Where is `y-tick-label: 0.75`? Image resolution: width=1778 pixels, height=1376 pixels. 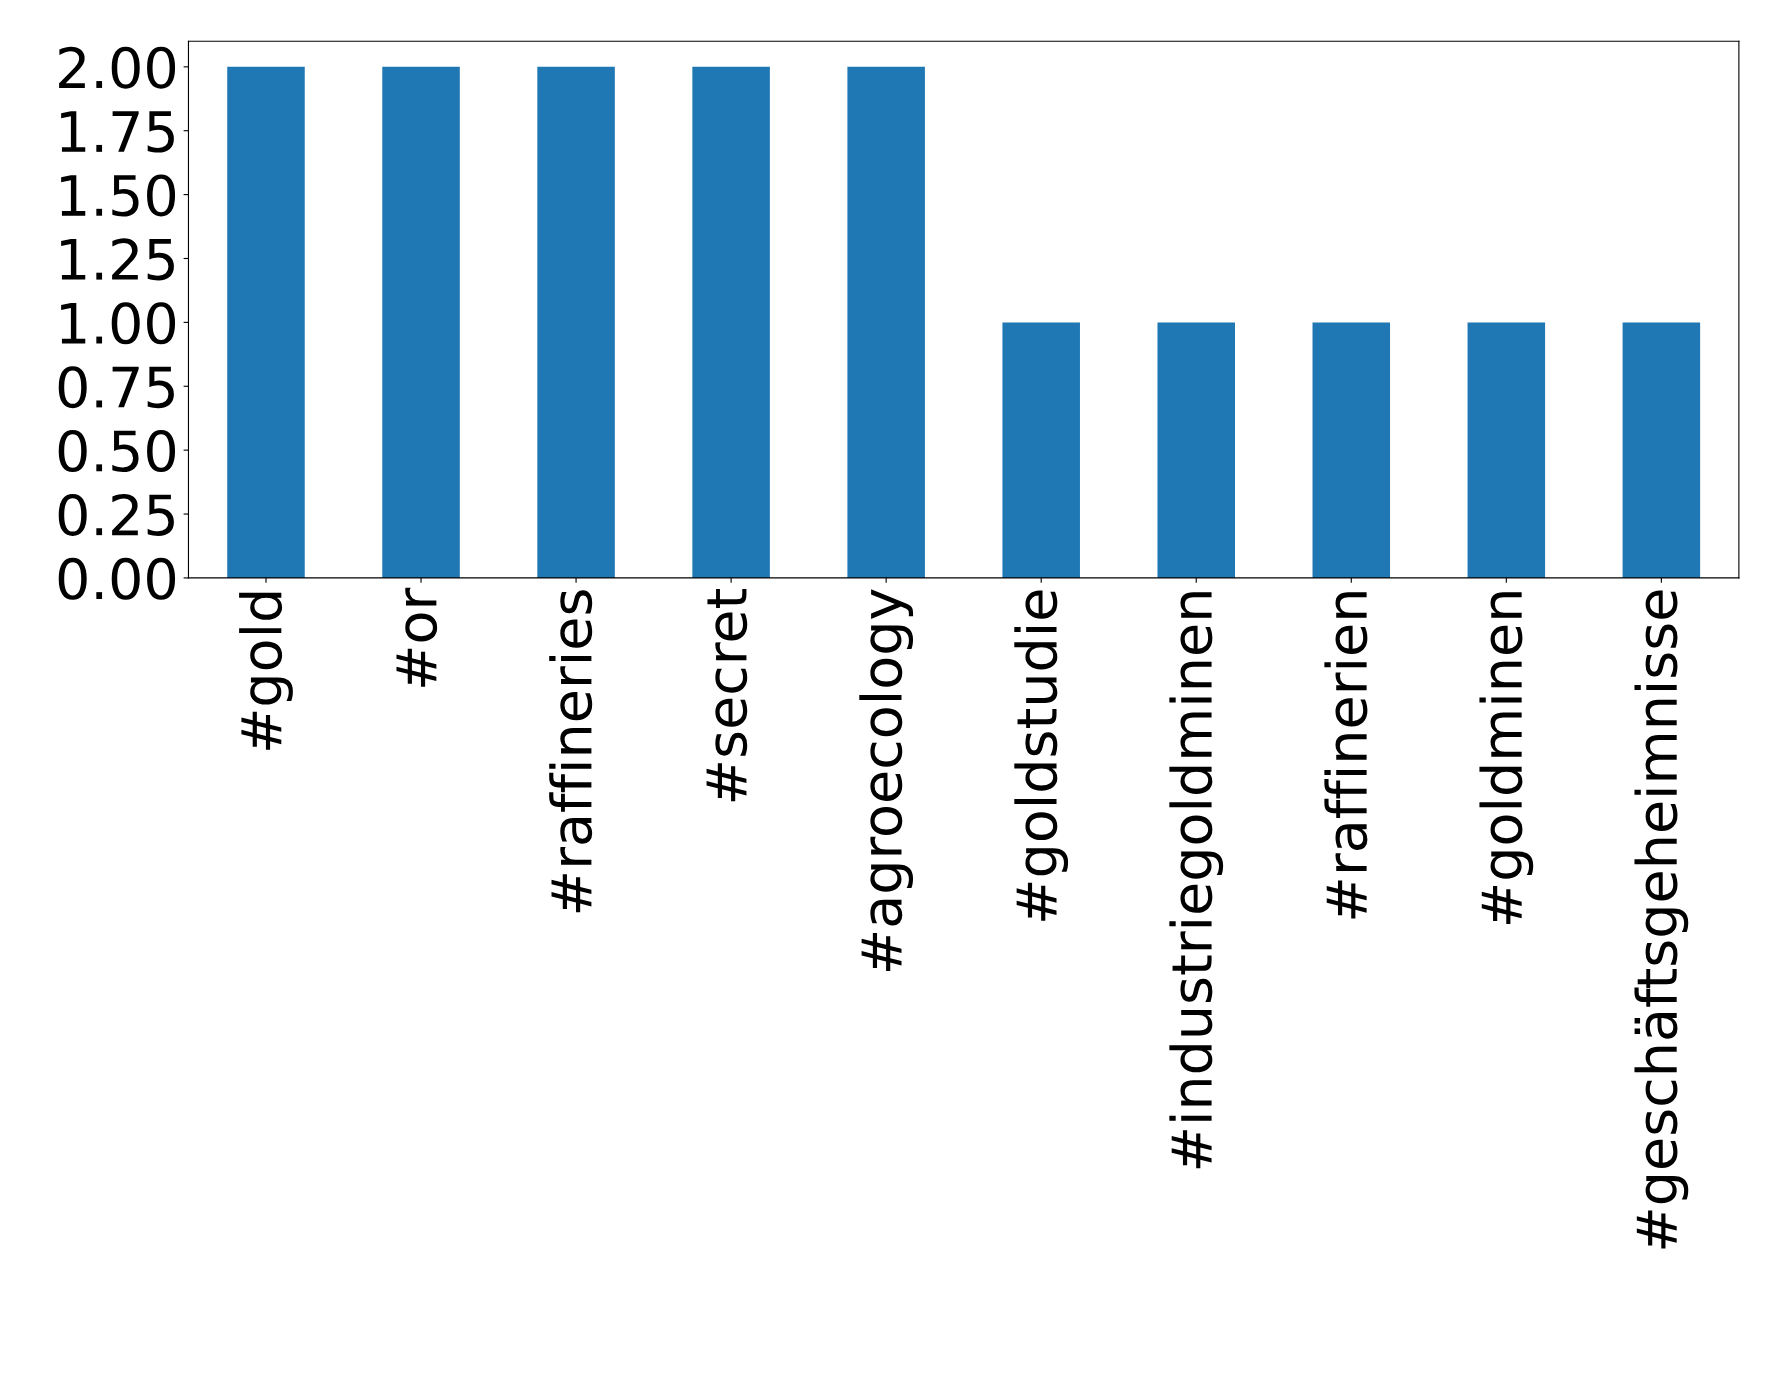 y-tick-label: 0.75 is located at coordinates (116, 387).